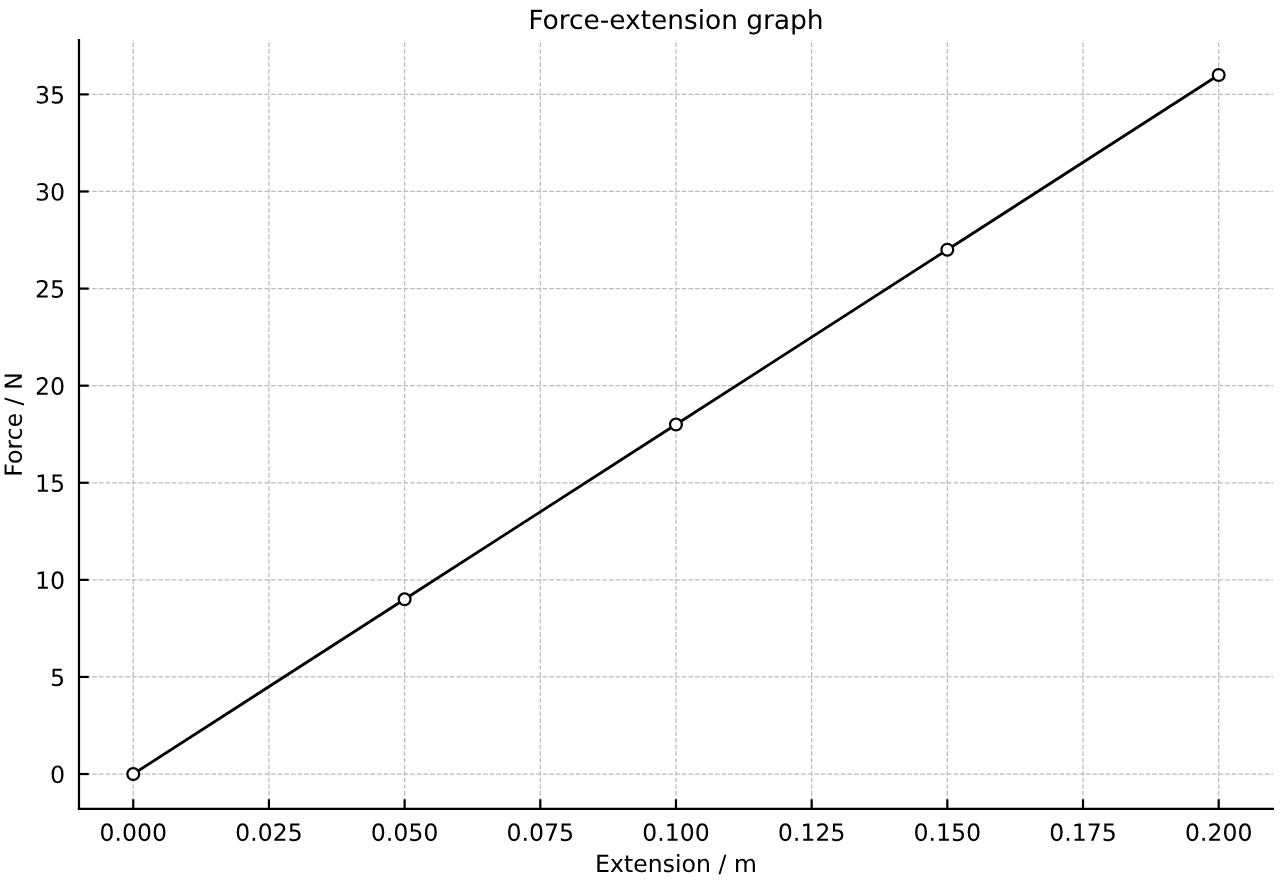 Image resolution: width=1280 pixels, height=880 pixels. Describe the element at coordinates (50, 483) in the screenshot. I see `y-tick-label: 15` at that location.